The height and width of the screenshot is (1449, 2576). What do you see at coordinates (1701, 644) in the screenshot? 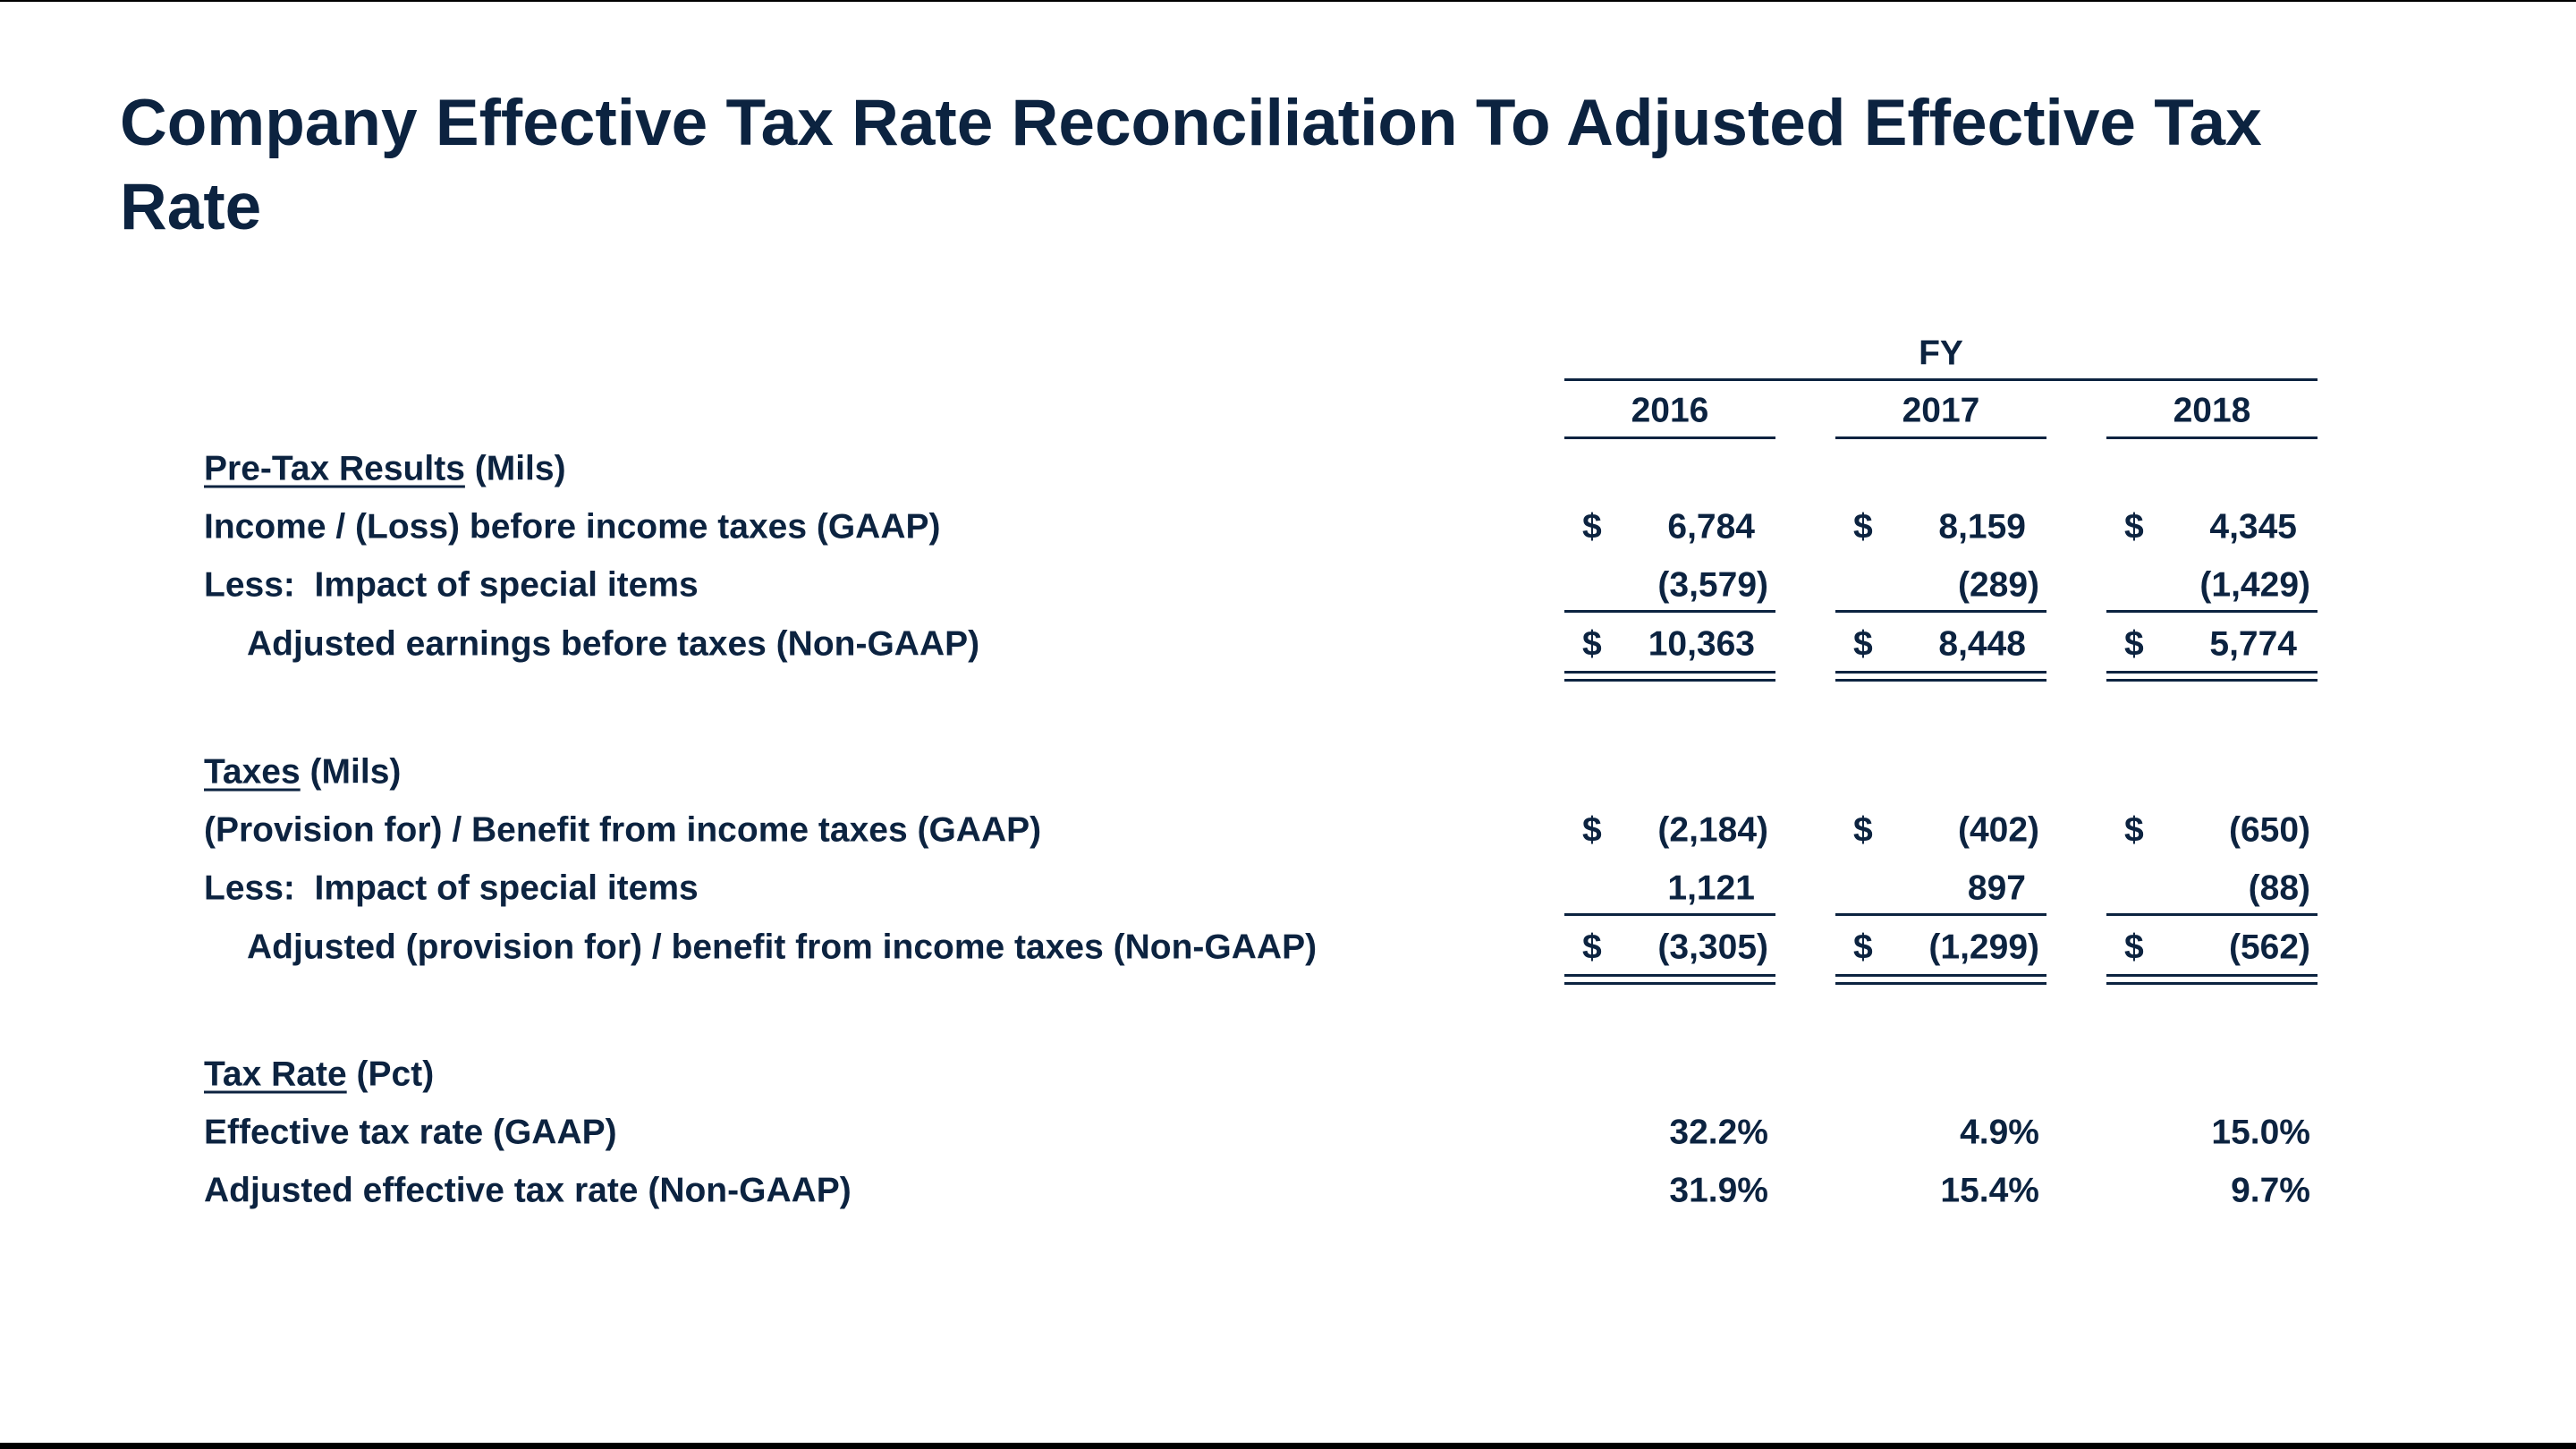
I see `amount: 10,363` at bounding box center [1701, 644].